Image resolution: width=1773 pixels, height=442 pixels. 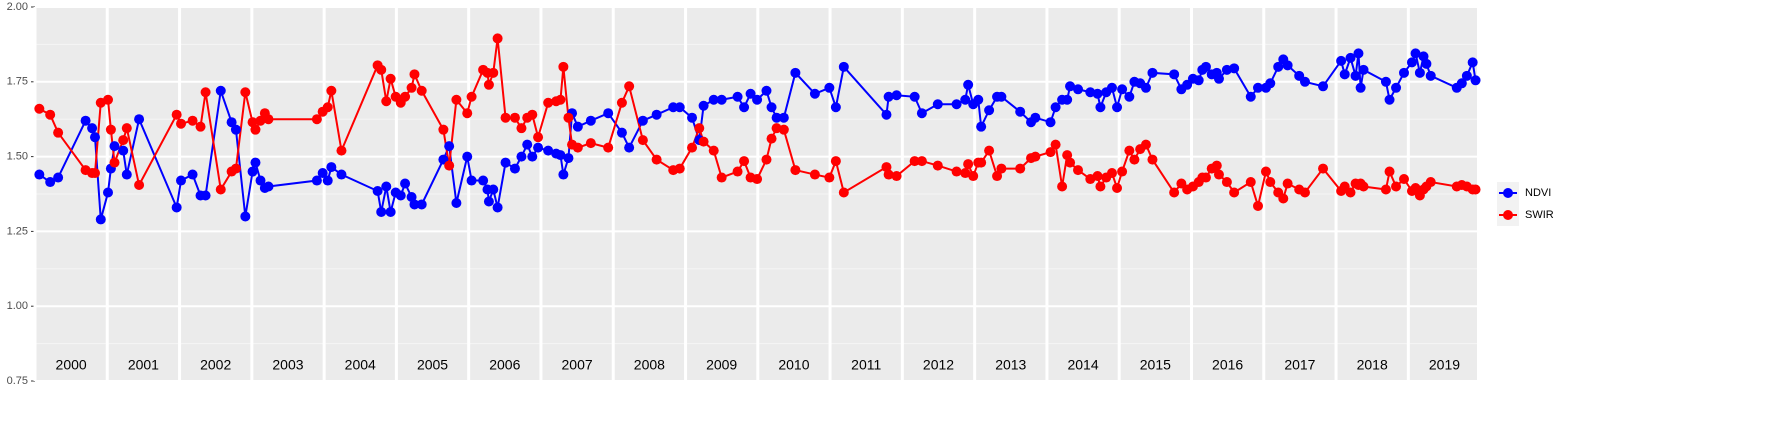 What do you see at coordinates (432, 365) in the screenshot?
I see `year-label: 2005` at bounding box center [432, 365].